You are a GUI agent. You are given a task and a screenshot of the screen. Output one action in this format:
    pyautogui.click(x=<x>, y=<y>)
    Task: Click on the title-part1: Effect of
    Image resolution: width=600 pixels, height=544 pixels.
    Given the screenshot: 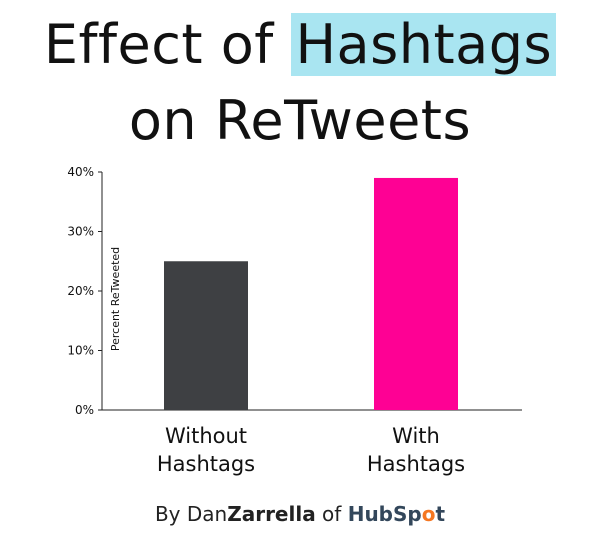 What is the action you would take?
    pyautogui.click(x=167, y=44)
    